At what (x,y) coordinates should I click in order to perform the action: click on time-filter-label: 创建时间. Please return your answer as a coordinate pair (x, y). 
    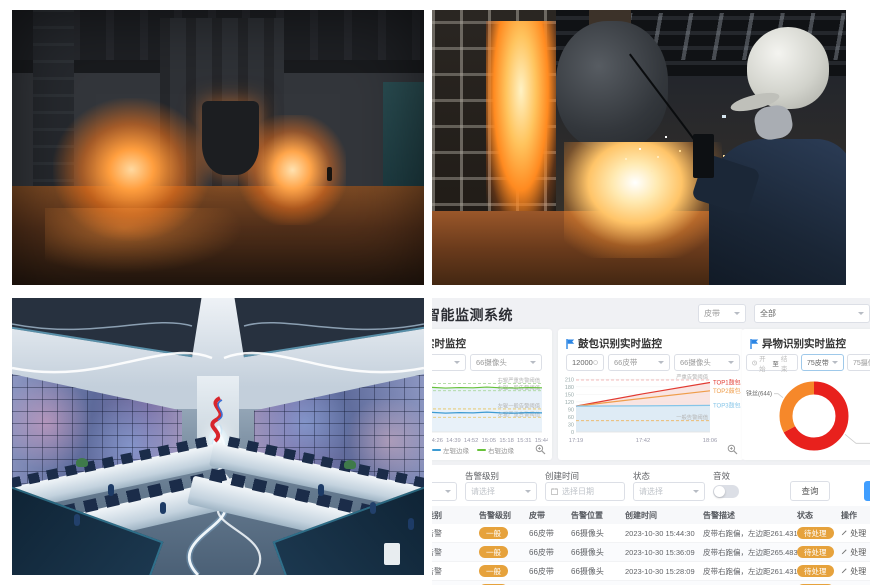
    Looking at the image, I should click on (562, 476).